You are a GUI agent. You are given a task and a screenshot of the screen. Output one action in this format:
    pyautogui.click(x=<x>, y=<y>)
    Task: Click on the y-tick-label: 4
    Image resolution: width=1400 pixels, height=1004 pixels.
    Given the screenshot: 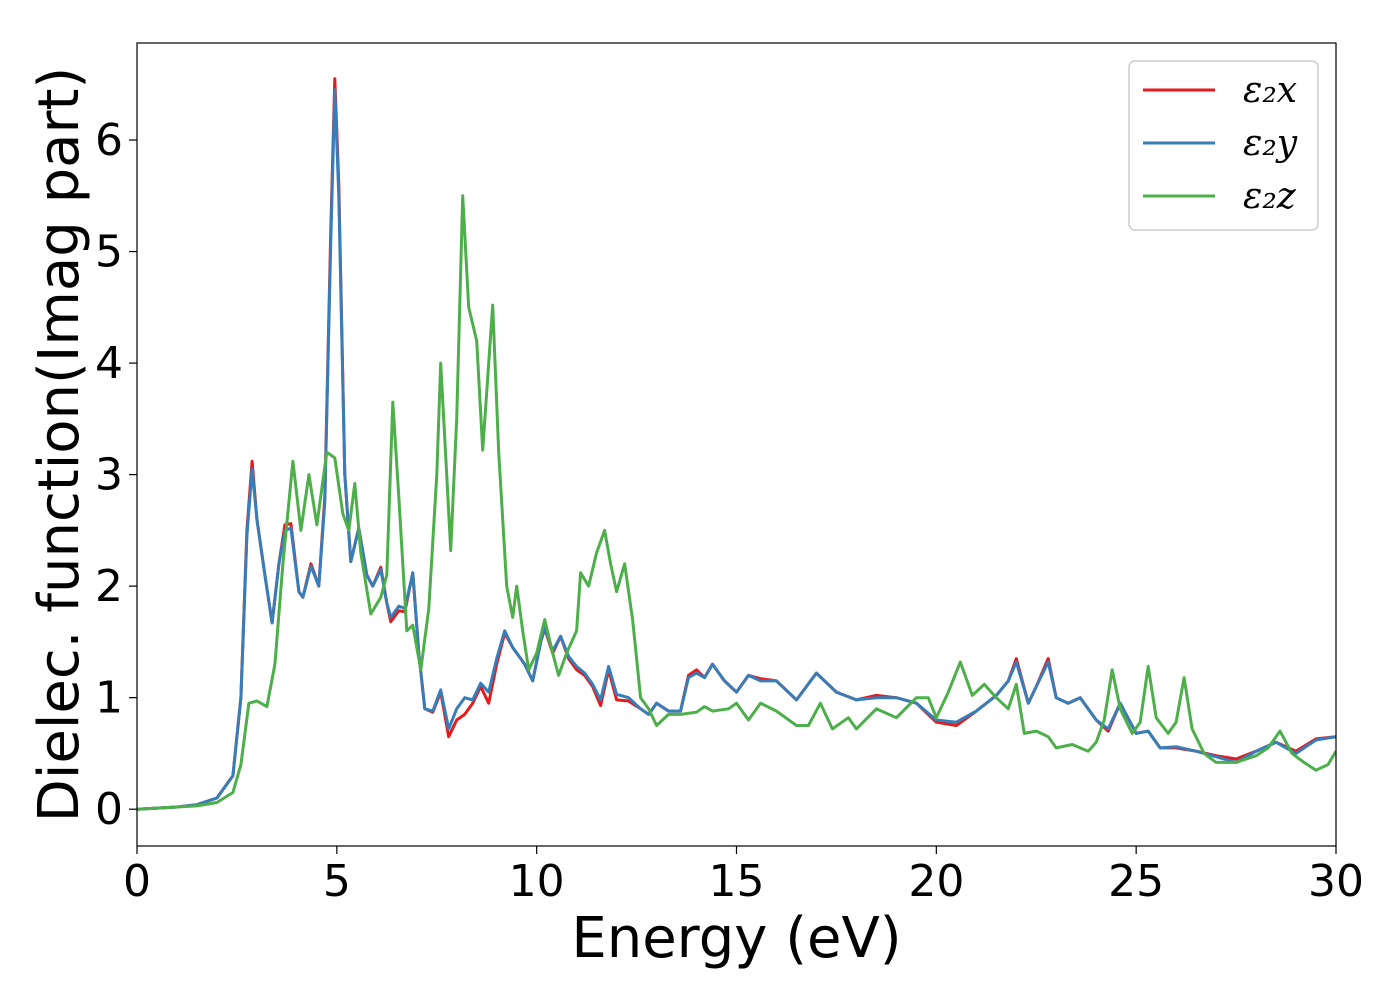 What is the action you would take?
    pyautogui.click(x=109, y=363)
    